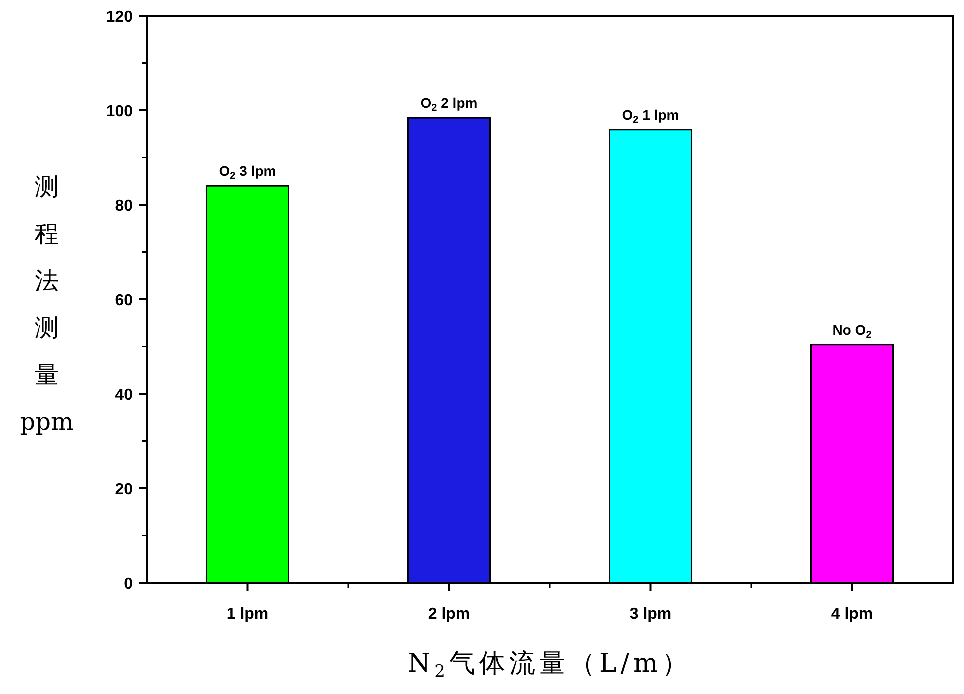  I want to click on x-tick-label: 2 lpm, so click(449, 614).